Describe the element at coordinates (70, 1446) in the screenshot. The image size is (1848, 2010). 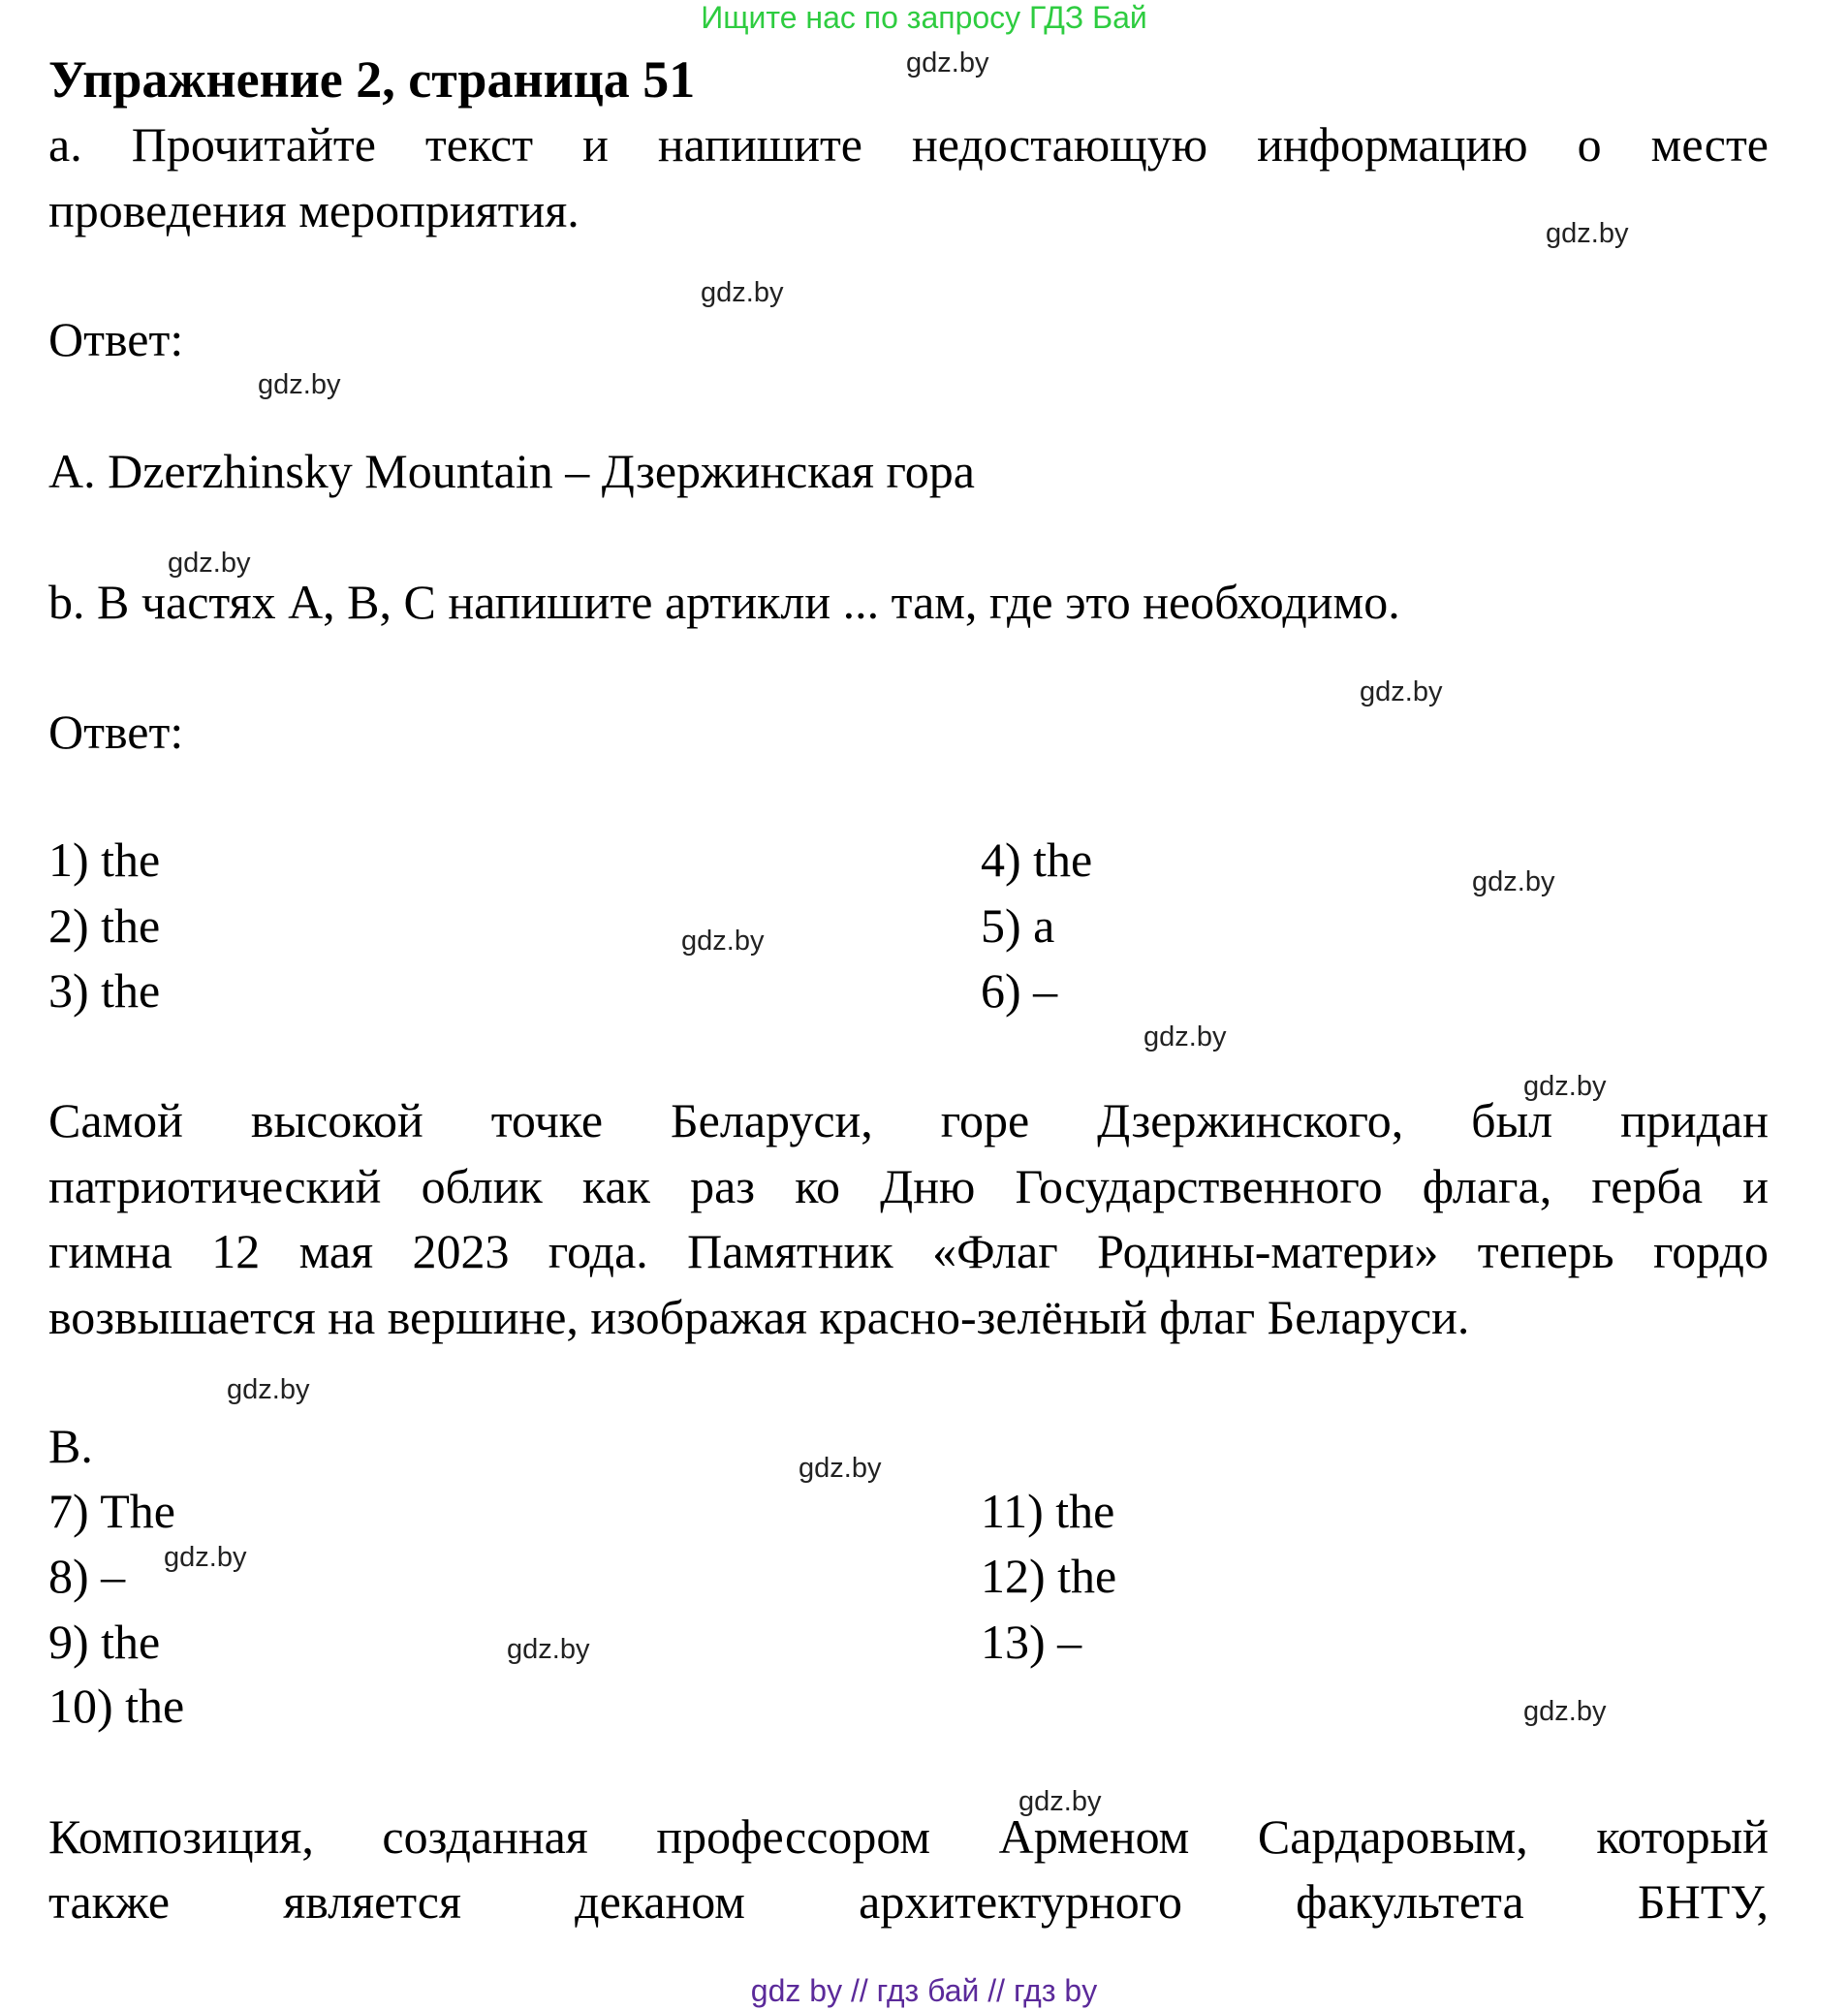
I see `part-b-label: B.` at that location.